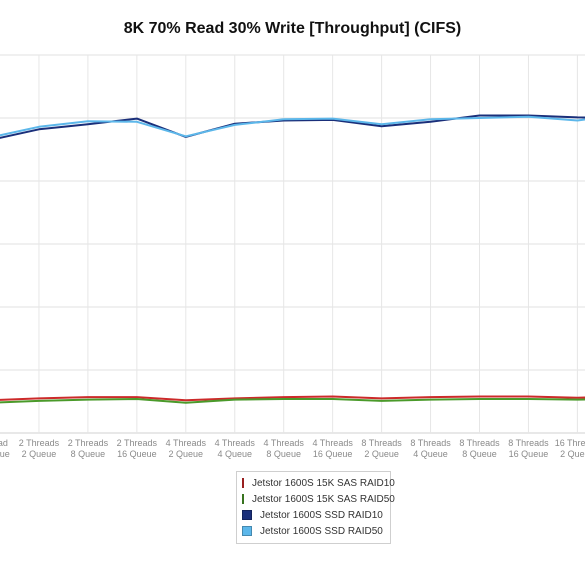 This screenshot has width=585, height=568. What do you see at coordinates (321, 531) in the screenshot?
I see `legend-label: Jetstor 1600S SSD RAID50` at bounding box center [321, 531].